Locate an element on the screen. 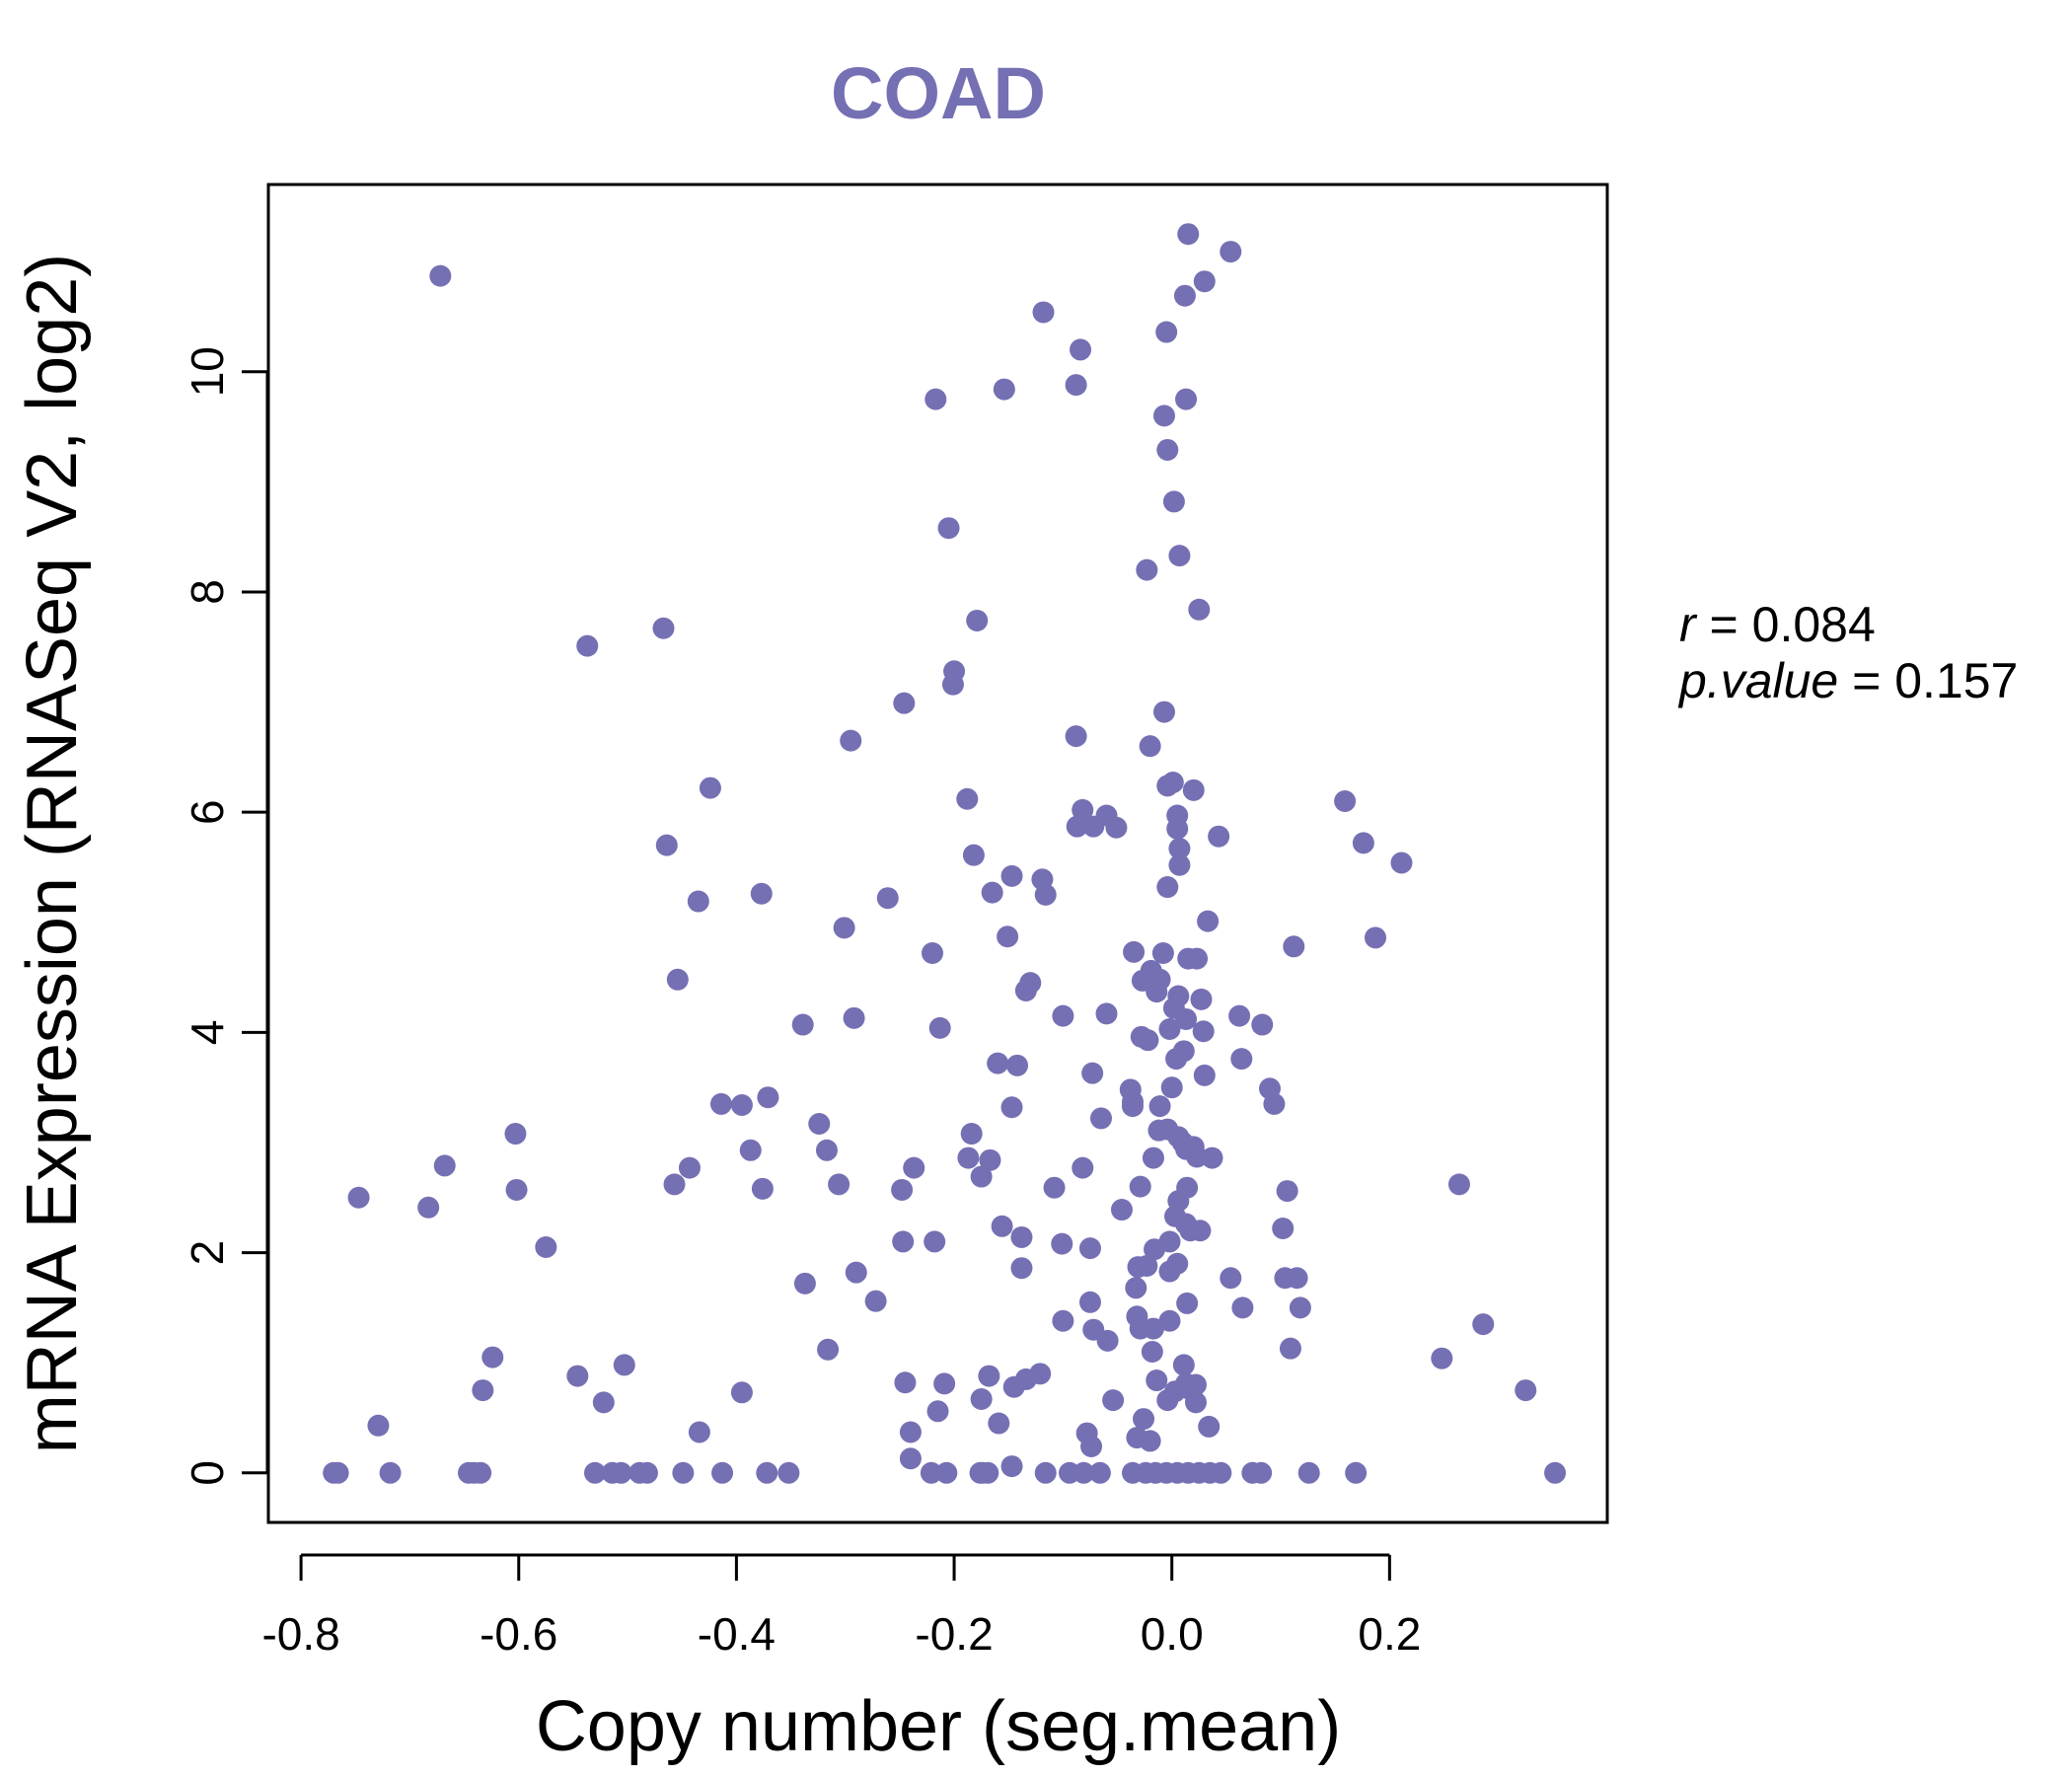  y-tick-label: 2 is located at coordinates (208, 1253).